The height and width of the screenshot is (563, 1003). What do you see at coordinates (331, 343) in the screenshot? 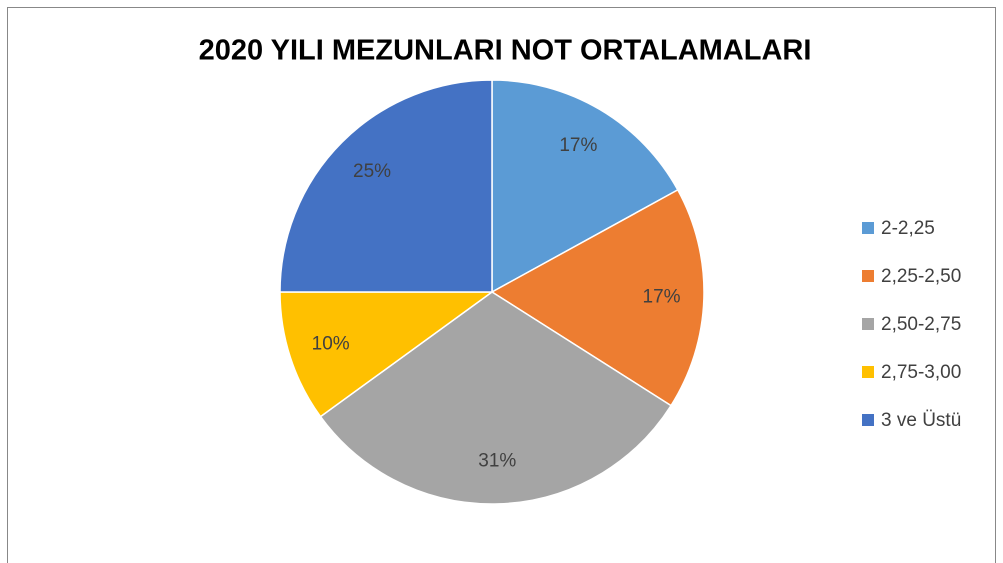
I see `data-label: 10%` at bounding box center [331, 343].